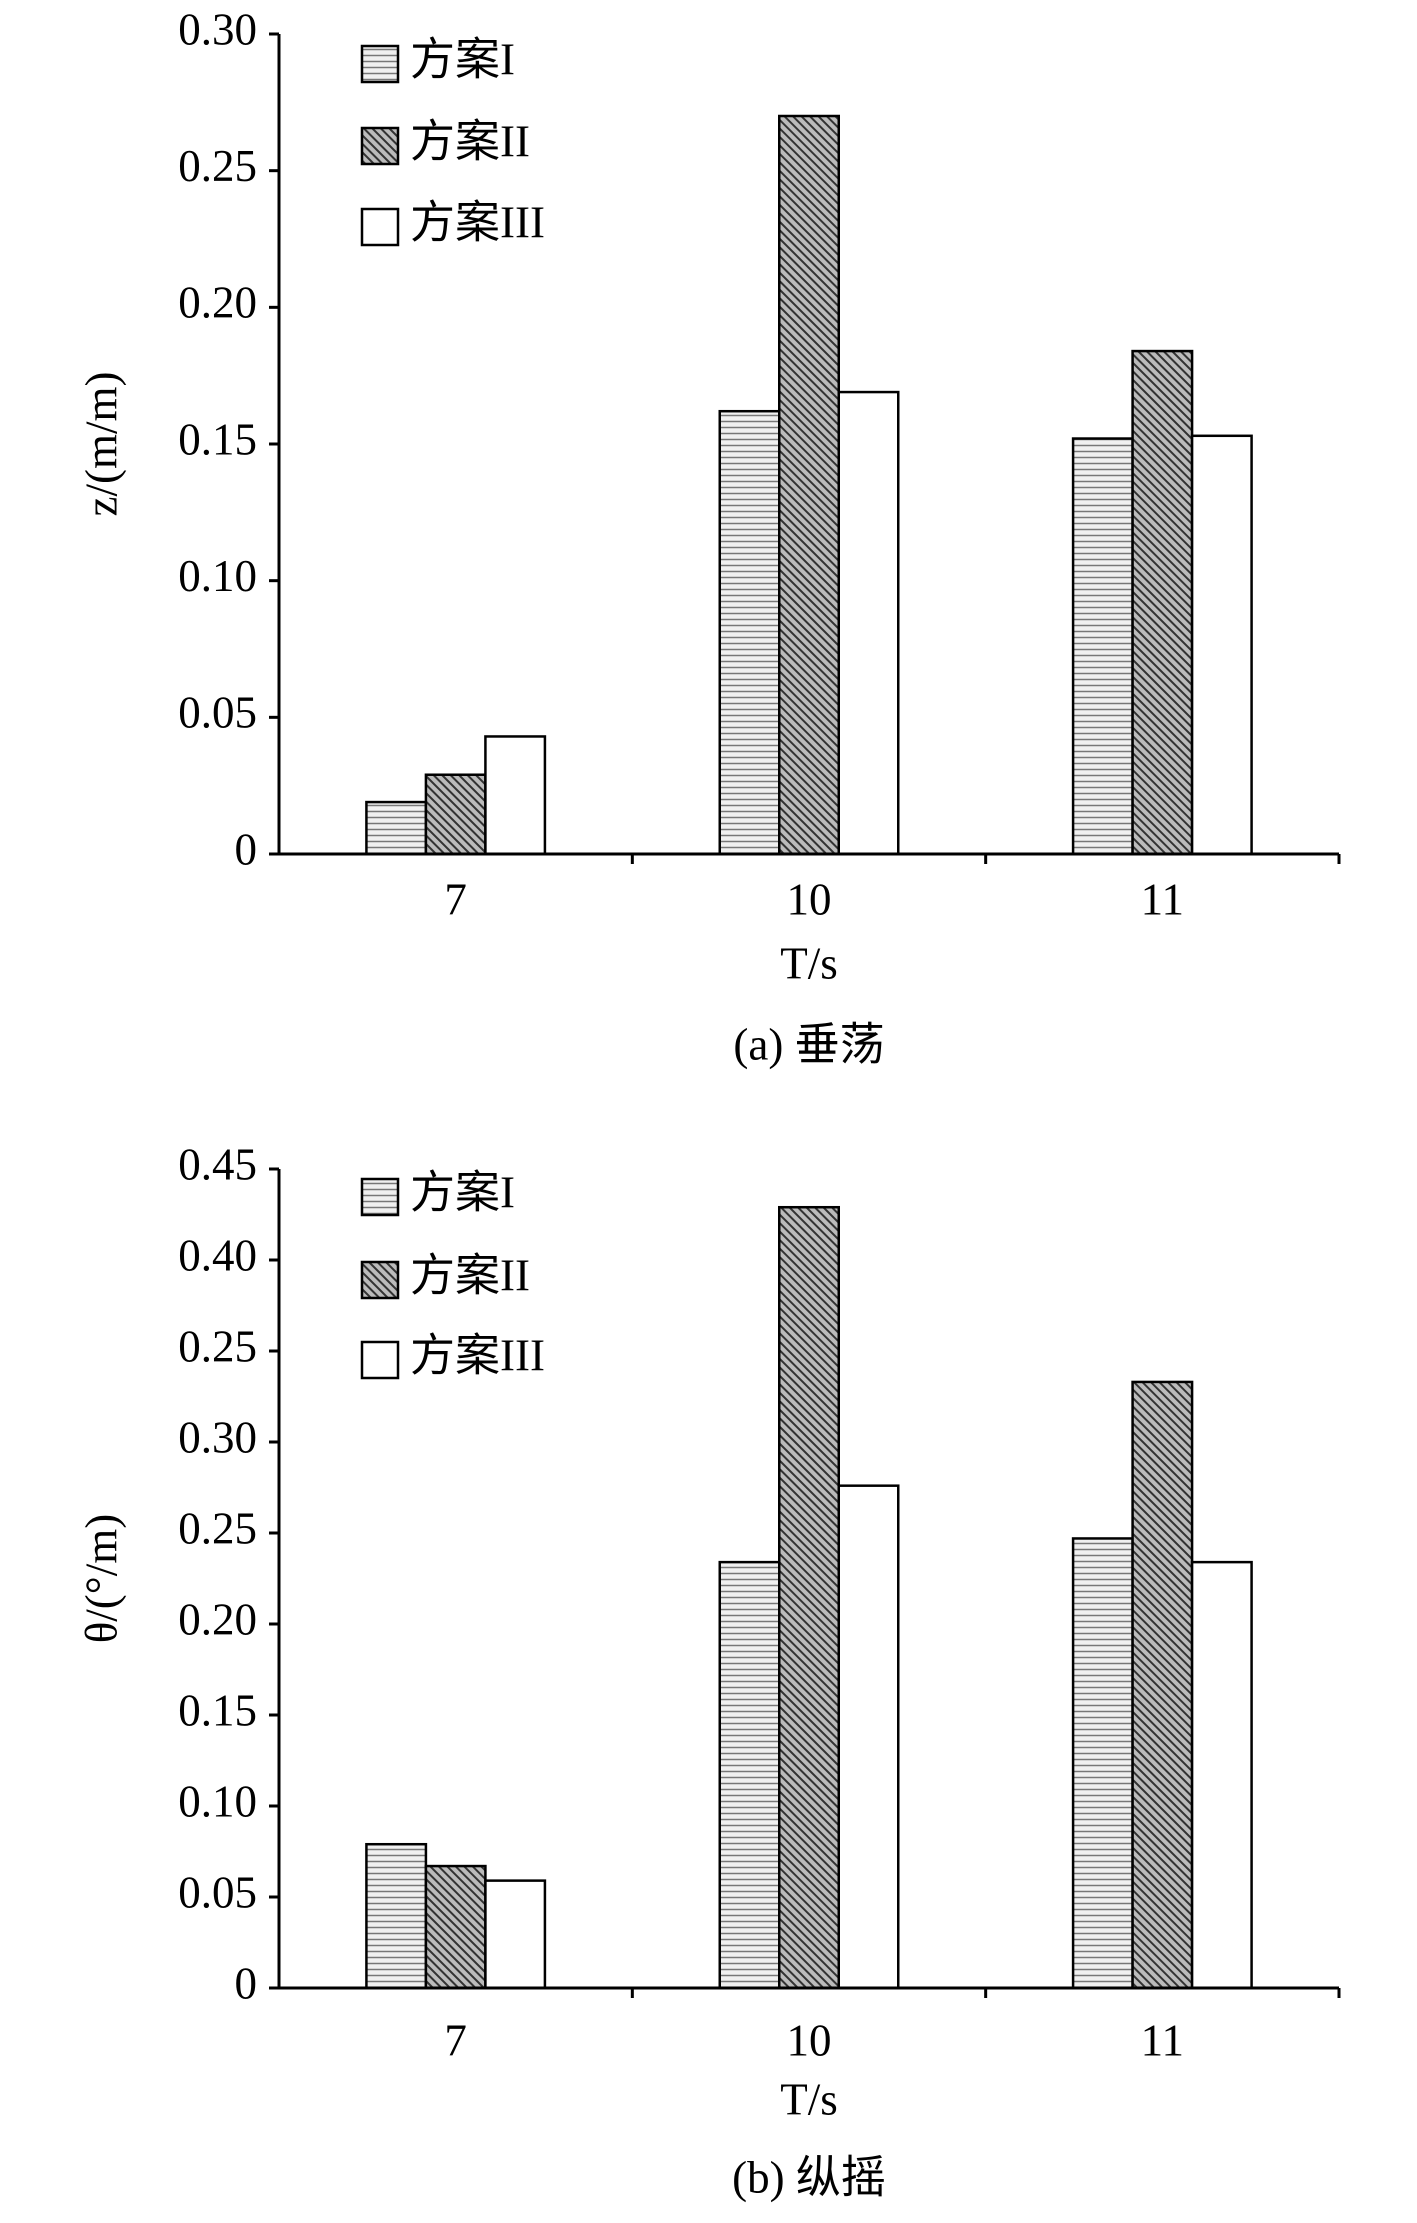 This screenshot has width=1417, height=2223. Describe the element at coordinates (101, 444) in the screenshot. I see `y-axis-title: z/(m/m)` at that location.